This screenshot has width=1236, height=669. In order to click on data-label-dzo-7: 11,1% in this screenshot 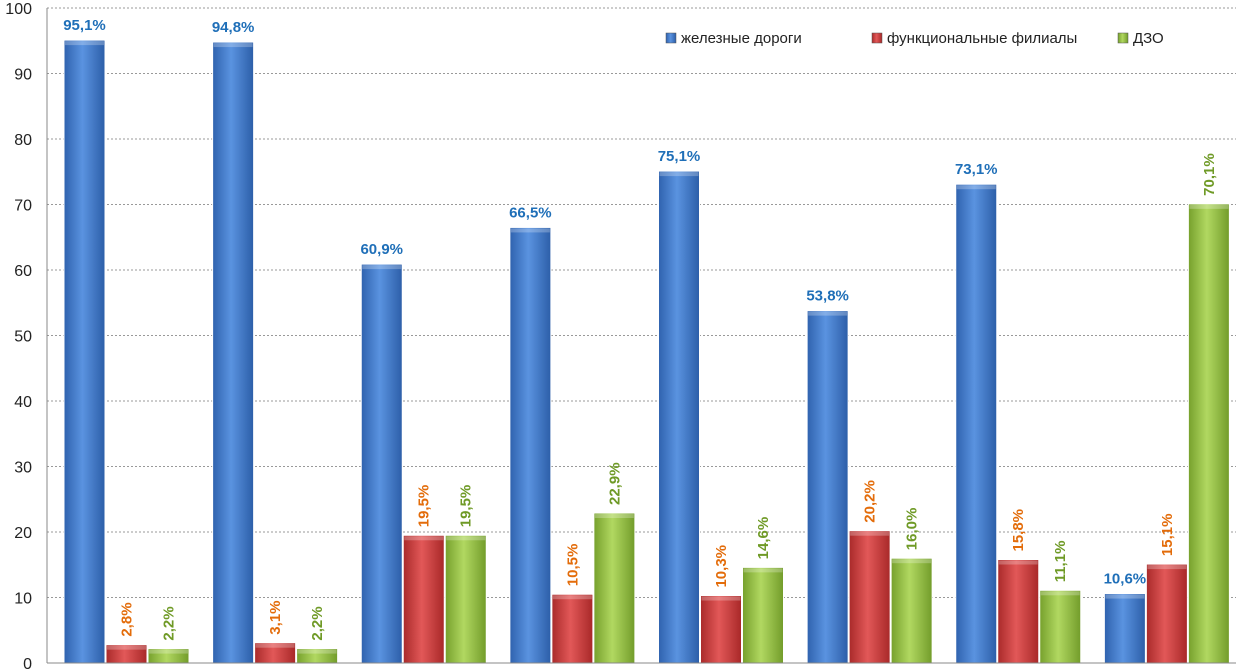, I will do `click(1060, 562)`.